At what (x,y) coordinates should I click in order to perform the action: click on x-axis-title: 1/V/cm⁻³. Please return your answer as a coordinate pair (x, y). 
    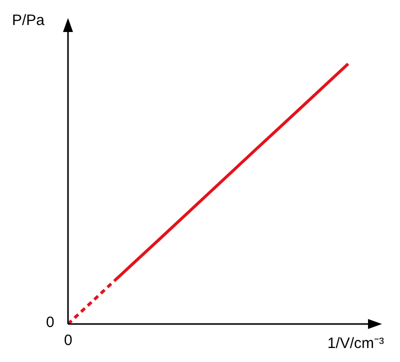
    Looking at the image, I should click on (355, 343).